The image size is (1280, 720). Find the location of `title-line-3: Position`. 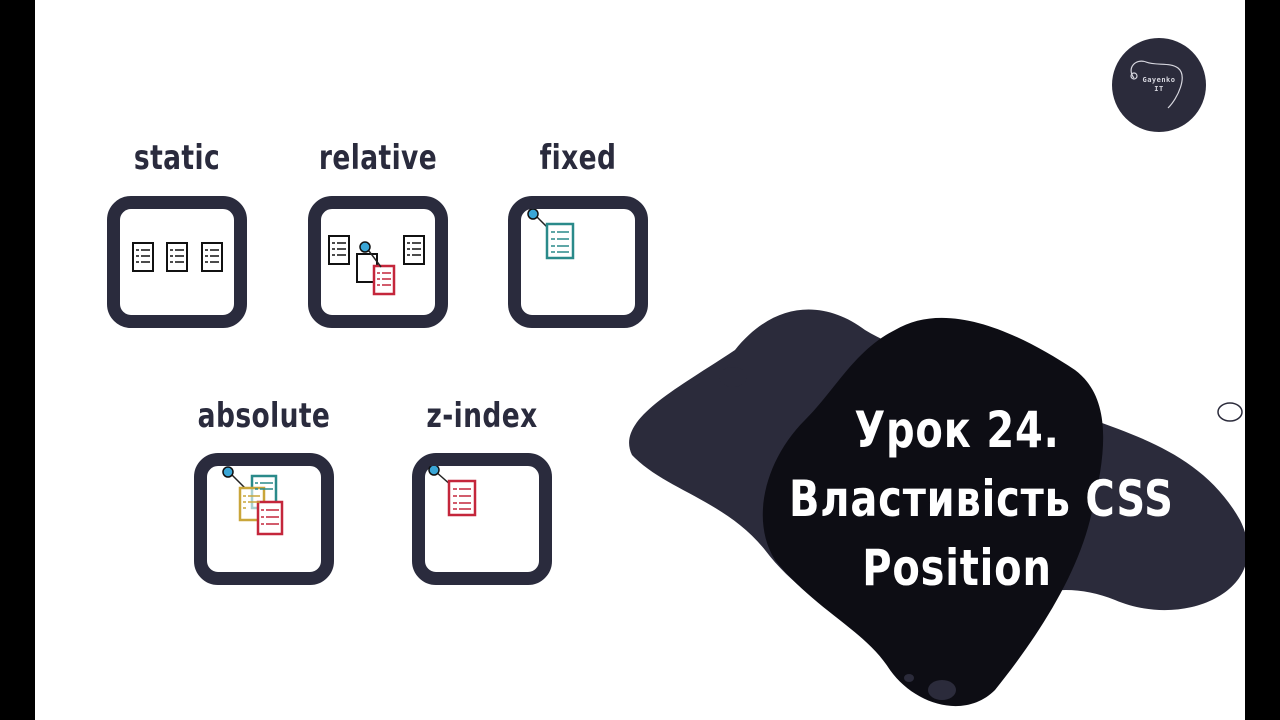

title-line-3: Position is located at coordinates (957, 568).